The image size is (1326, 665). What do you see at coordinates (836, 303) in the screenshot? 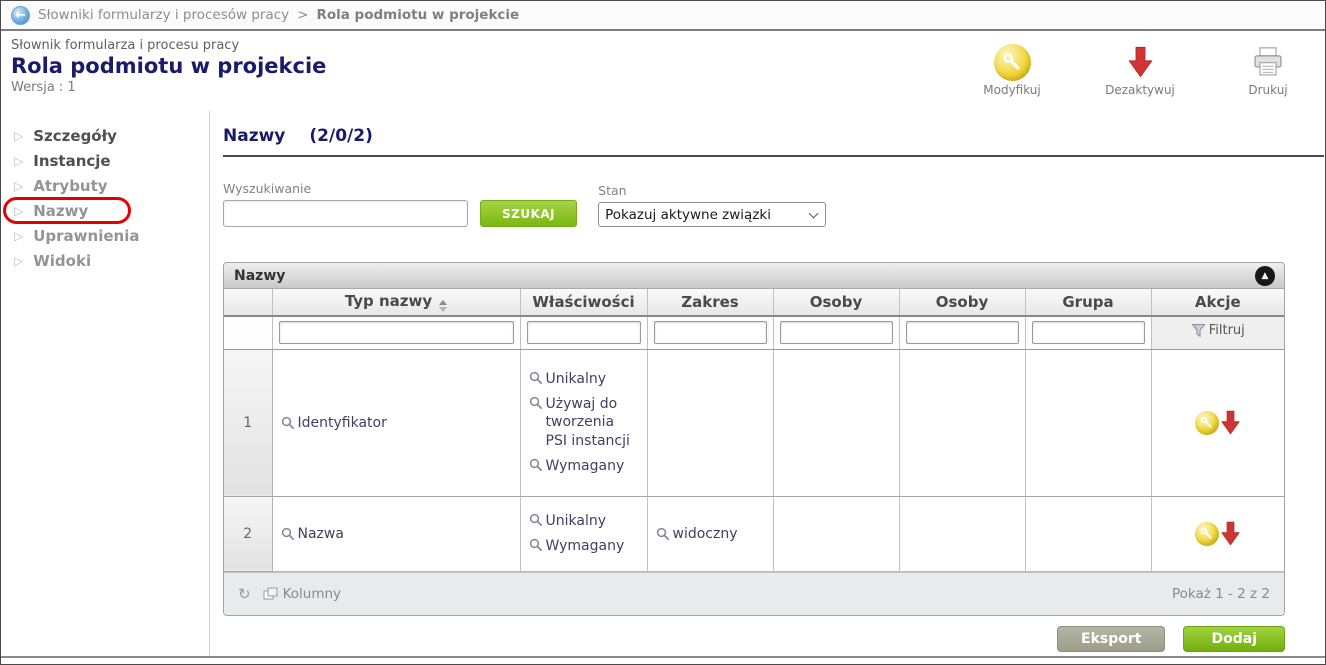
I see `column-header-osoby-1: Osoby` at bounding box center [836, 303].